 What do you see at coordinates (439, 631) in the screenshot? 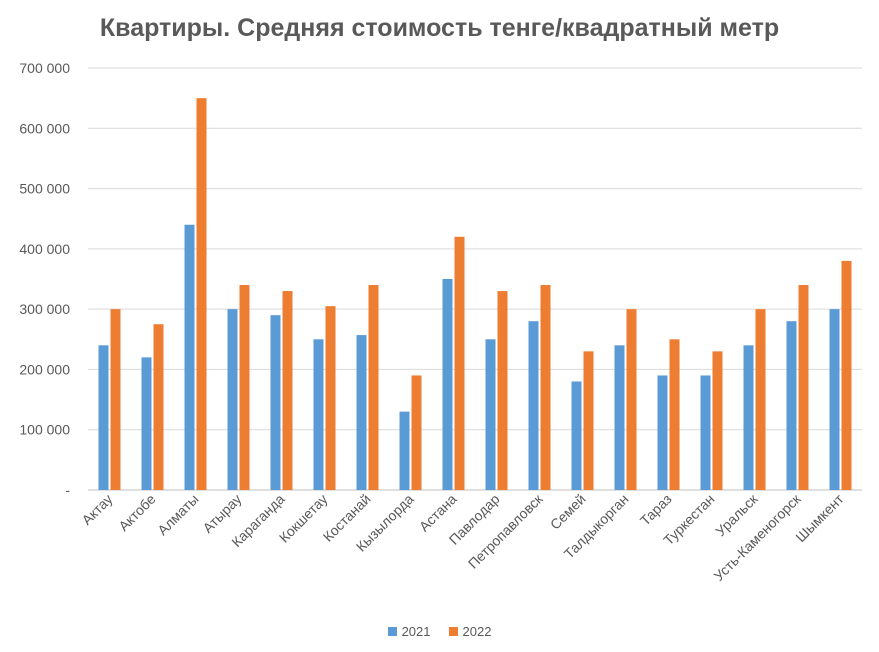
I see `legend: 2021 2022` at bounding box center [439, 631].